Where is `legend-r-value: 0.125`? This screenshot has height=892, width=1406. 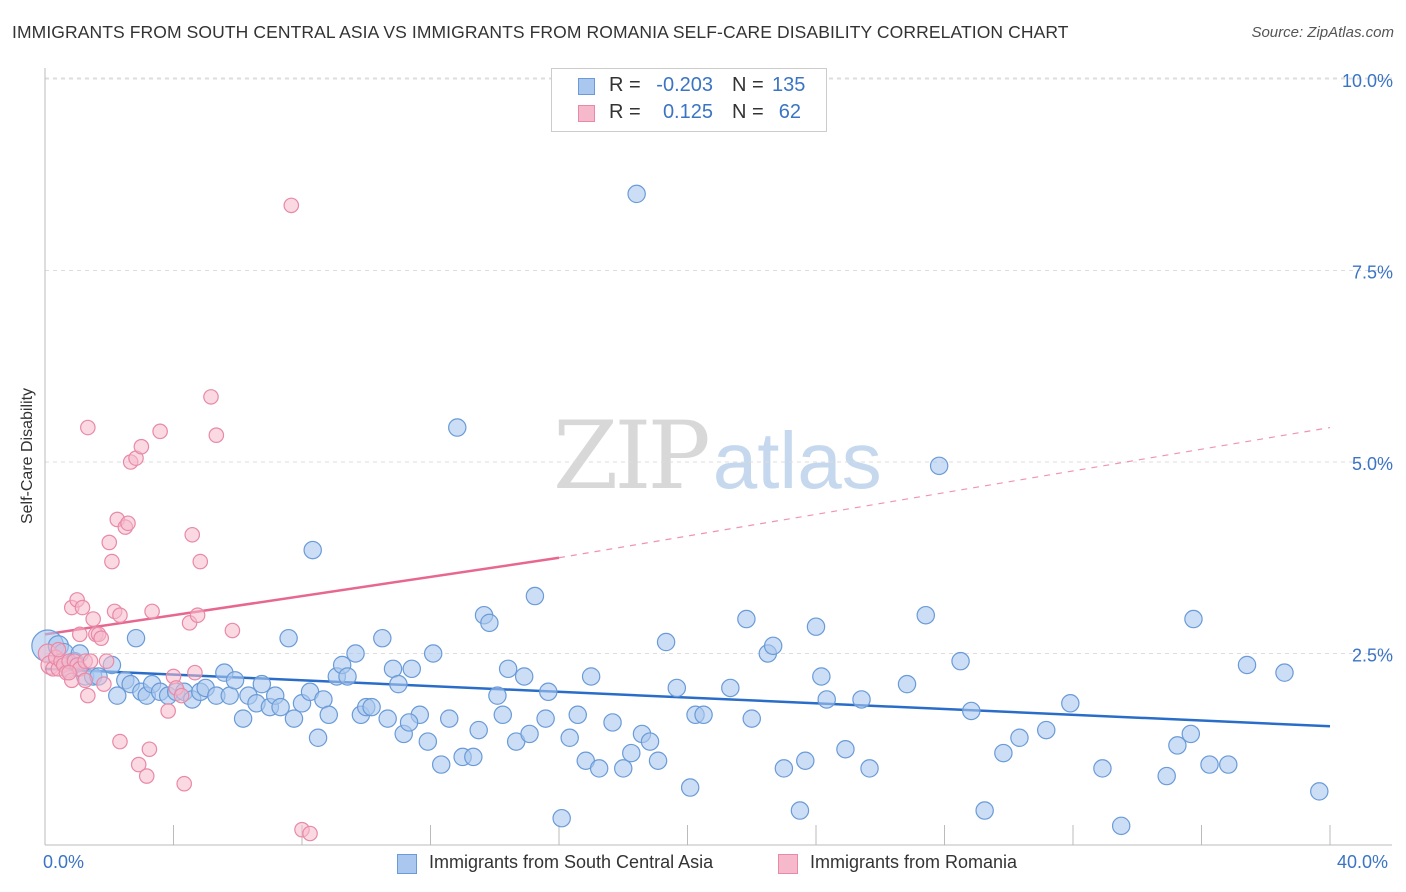
legend-r-value: 0.125 is located at coordinates (687, 112).